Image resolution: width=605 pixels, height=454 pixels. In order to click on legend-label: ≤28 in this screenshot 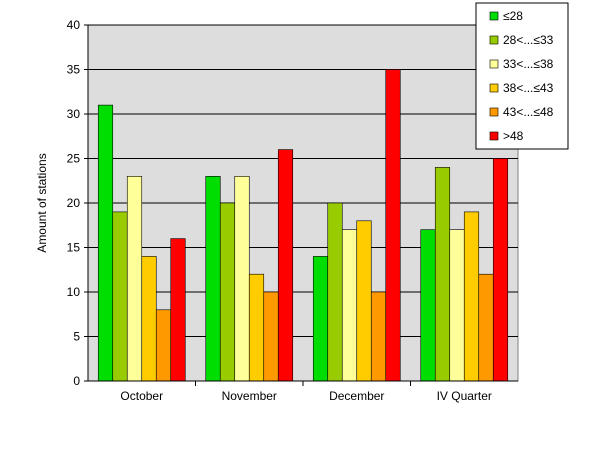, I will do `click(513, 16)`.